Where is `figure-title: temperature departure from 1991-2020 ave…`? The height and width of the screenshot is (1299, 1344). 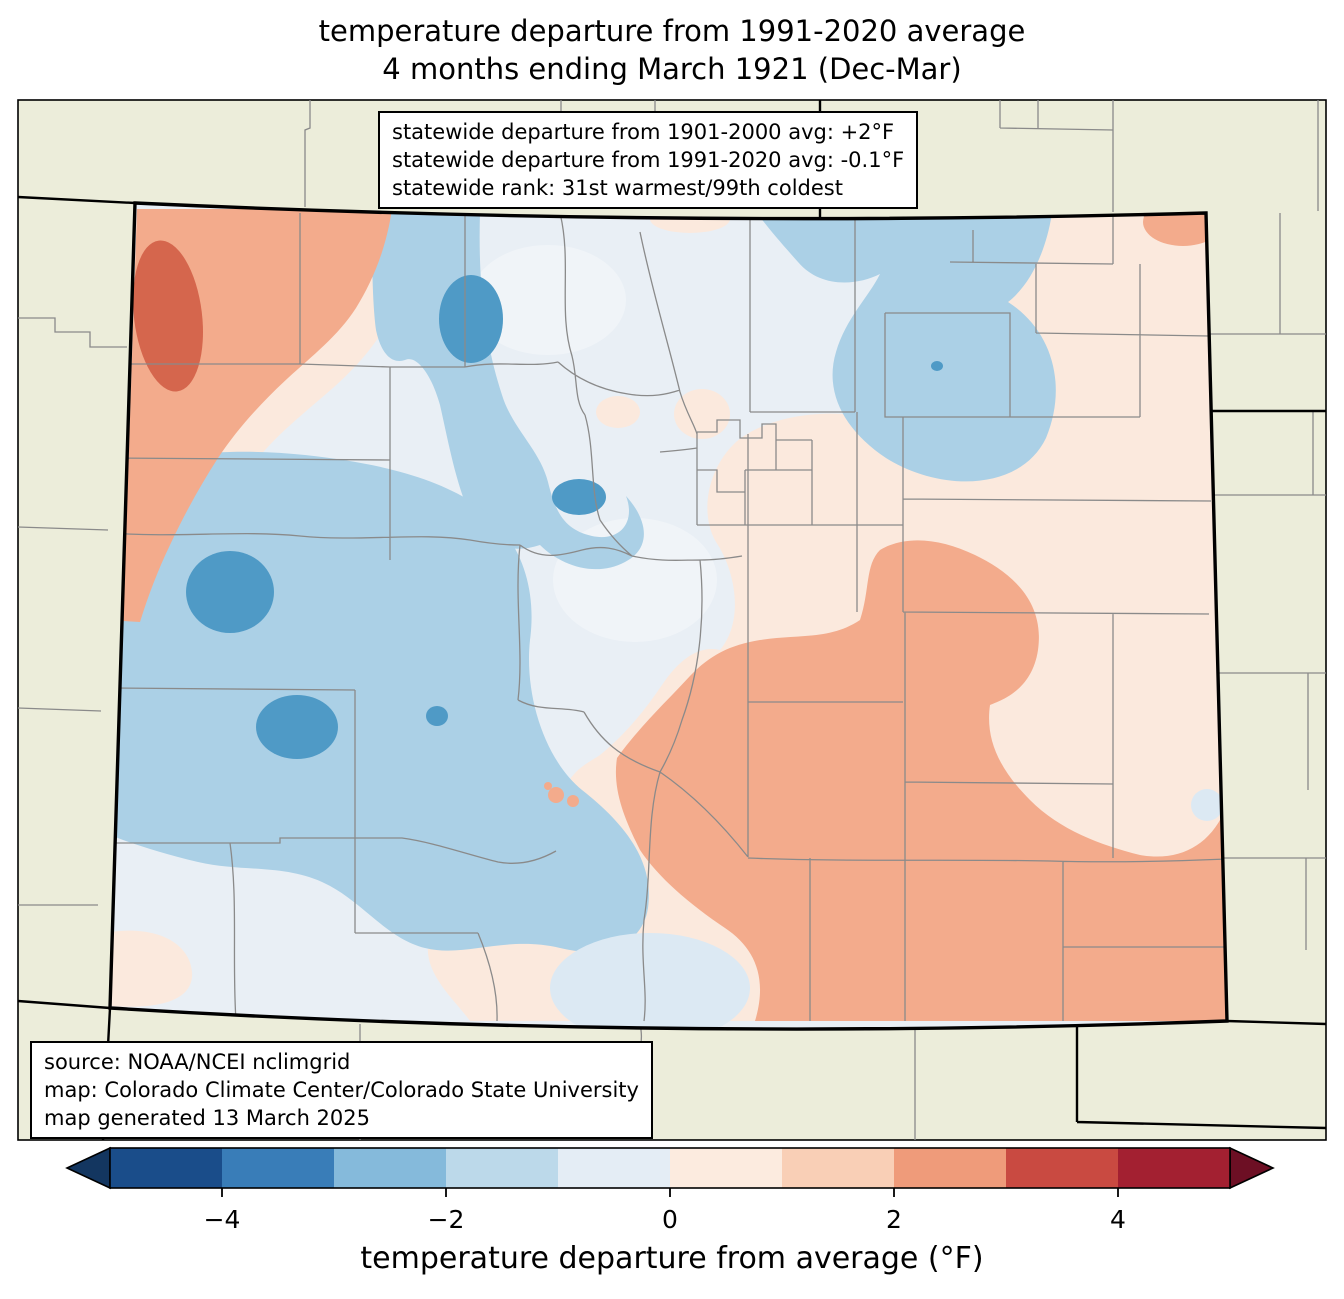
figure-title: temperature departure from 1991-2020 ave… is located at coordinates (672, 50).